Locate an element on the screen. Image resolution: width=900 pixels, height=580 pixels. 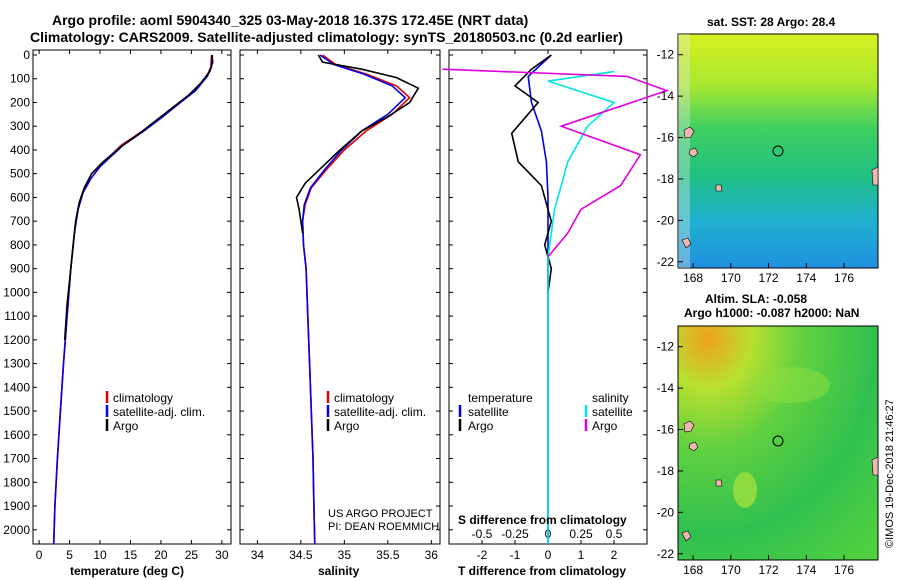
temperature-xtick-label: 0 is located at coordinates (39, 555).